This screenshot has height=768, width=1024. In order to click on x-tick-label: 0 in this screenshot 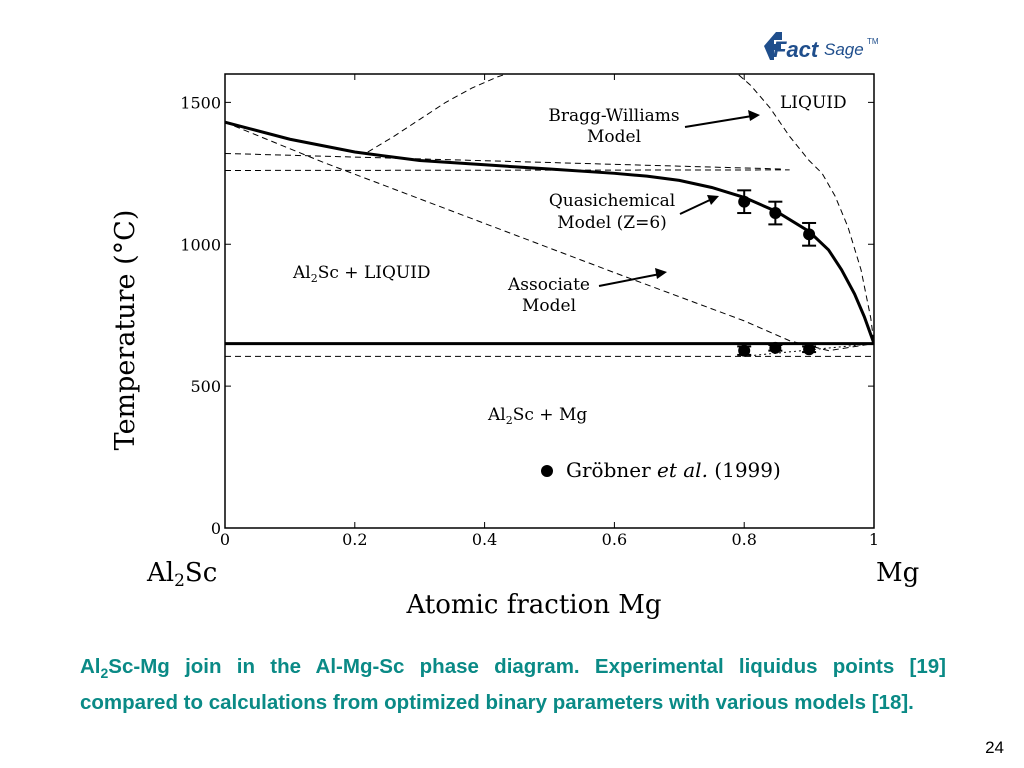, I will do `click(225, 539)`.